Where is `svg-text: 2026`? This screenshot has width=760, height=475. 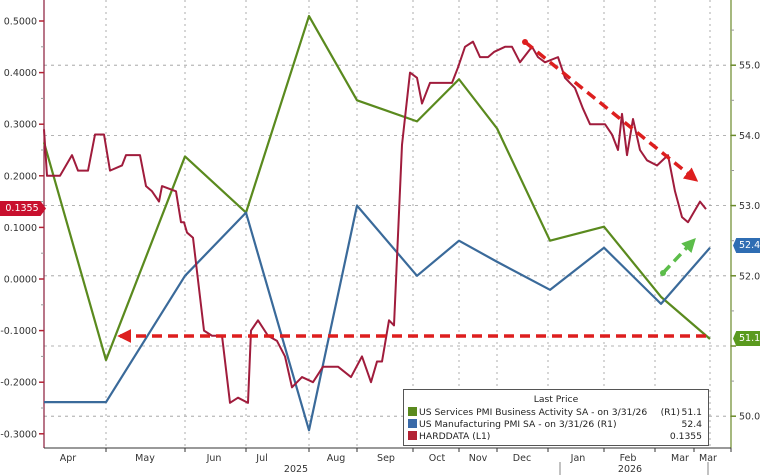
svg-text: 2026 is located at coordinates (630, 469).